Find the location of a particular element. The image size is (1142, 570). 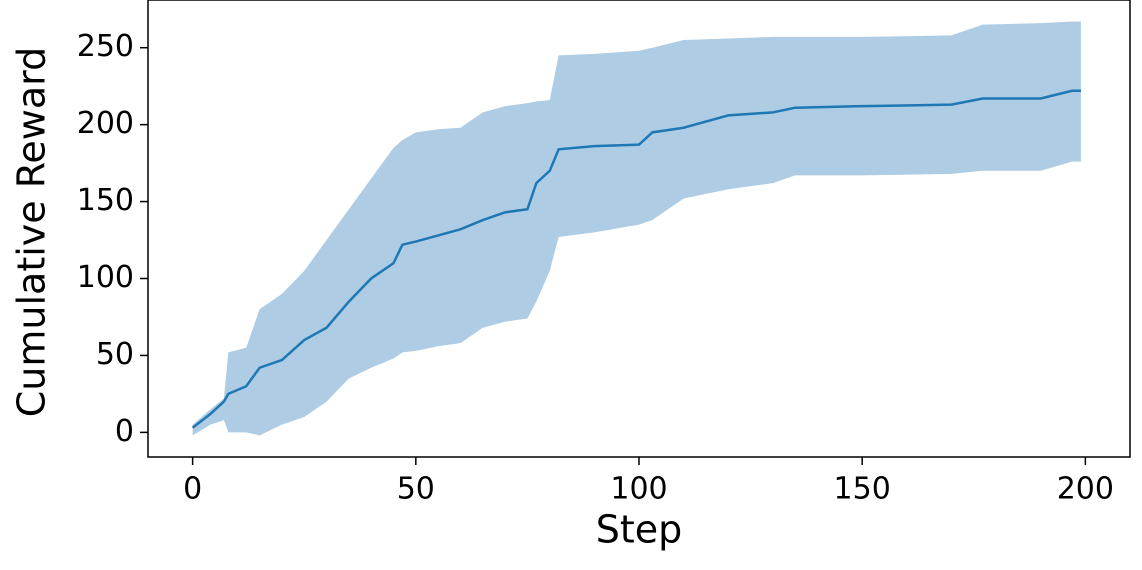

x-tick-label: 200 is located at coordinates (1085, 489).